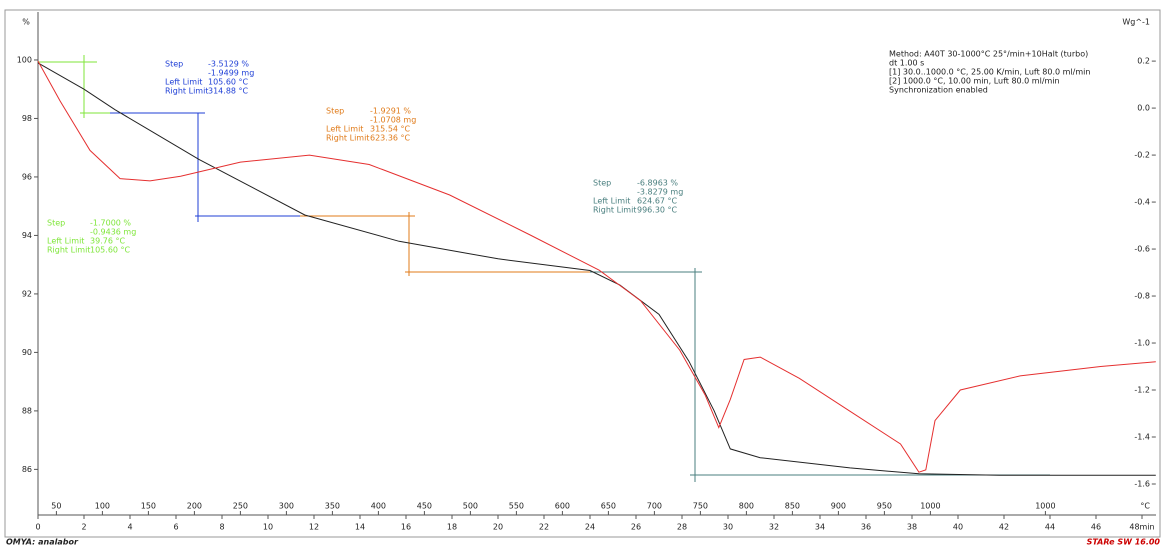 This screenshot has width=1163, height=547. Describe the element at coordinates (498, 527) in the screenshot. I see `x-tick-label: 20` at that location.